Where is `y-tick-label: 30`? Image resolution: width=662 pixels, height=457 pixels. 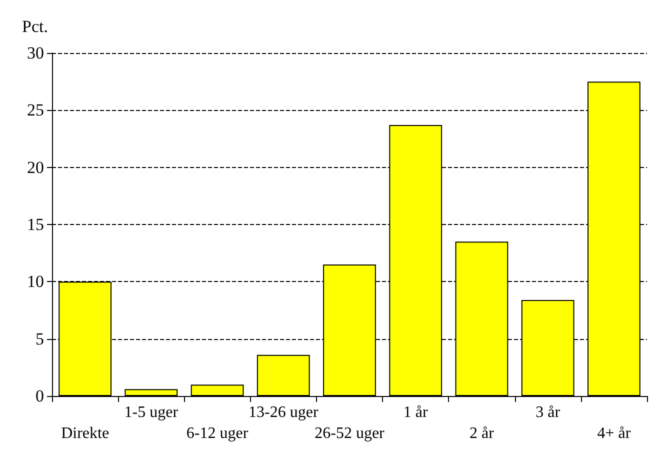 y-tick-label: 30 is located at coordinates (35, 53).